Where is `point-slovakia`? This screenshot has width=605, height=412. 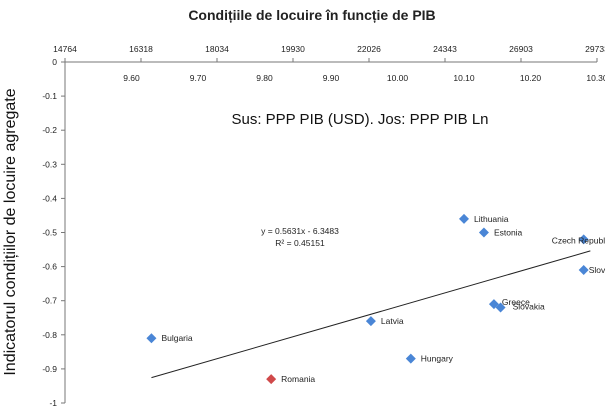
point-slovakia is located at coordinates (500, 307).